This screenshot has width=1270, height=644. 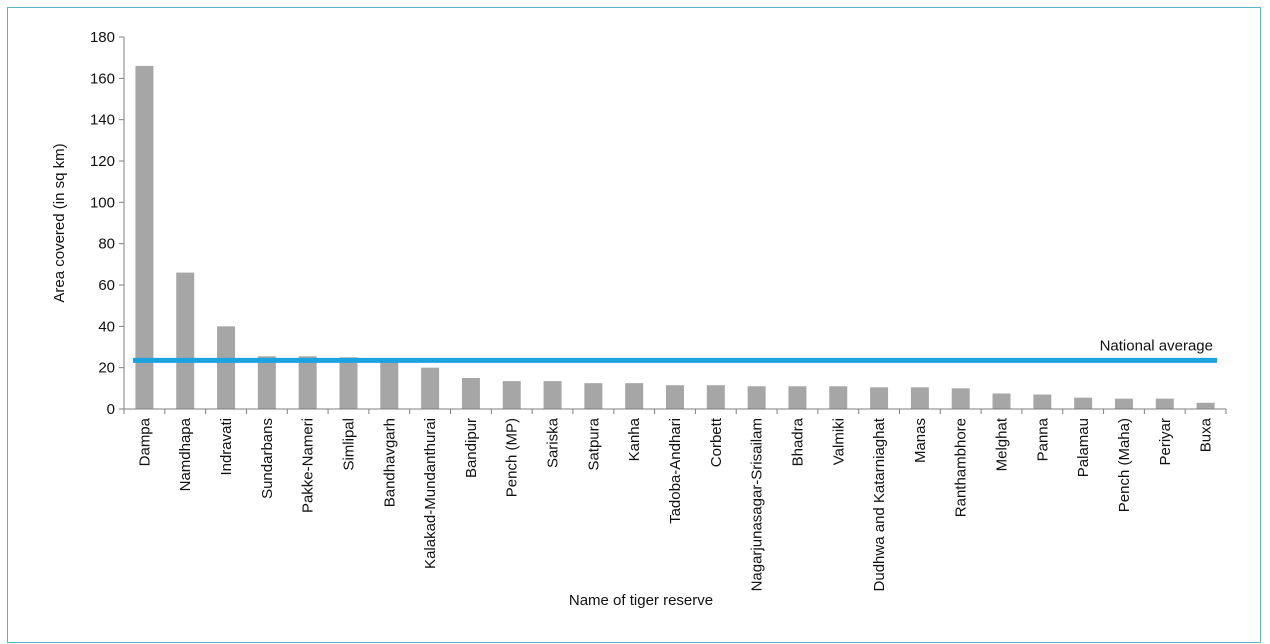 What do you see at coordinates (430, 493) in the screenshot?
I see `x-tick-label: Kalakad-Mundanthurai` at bounding box center [430, 493].